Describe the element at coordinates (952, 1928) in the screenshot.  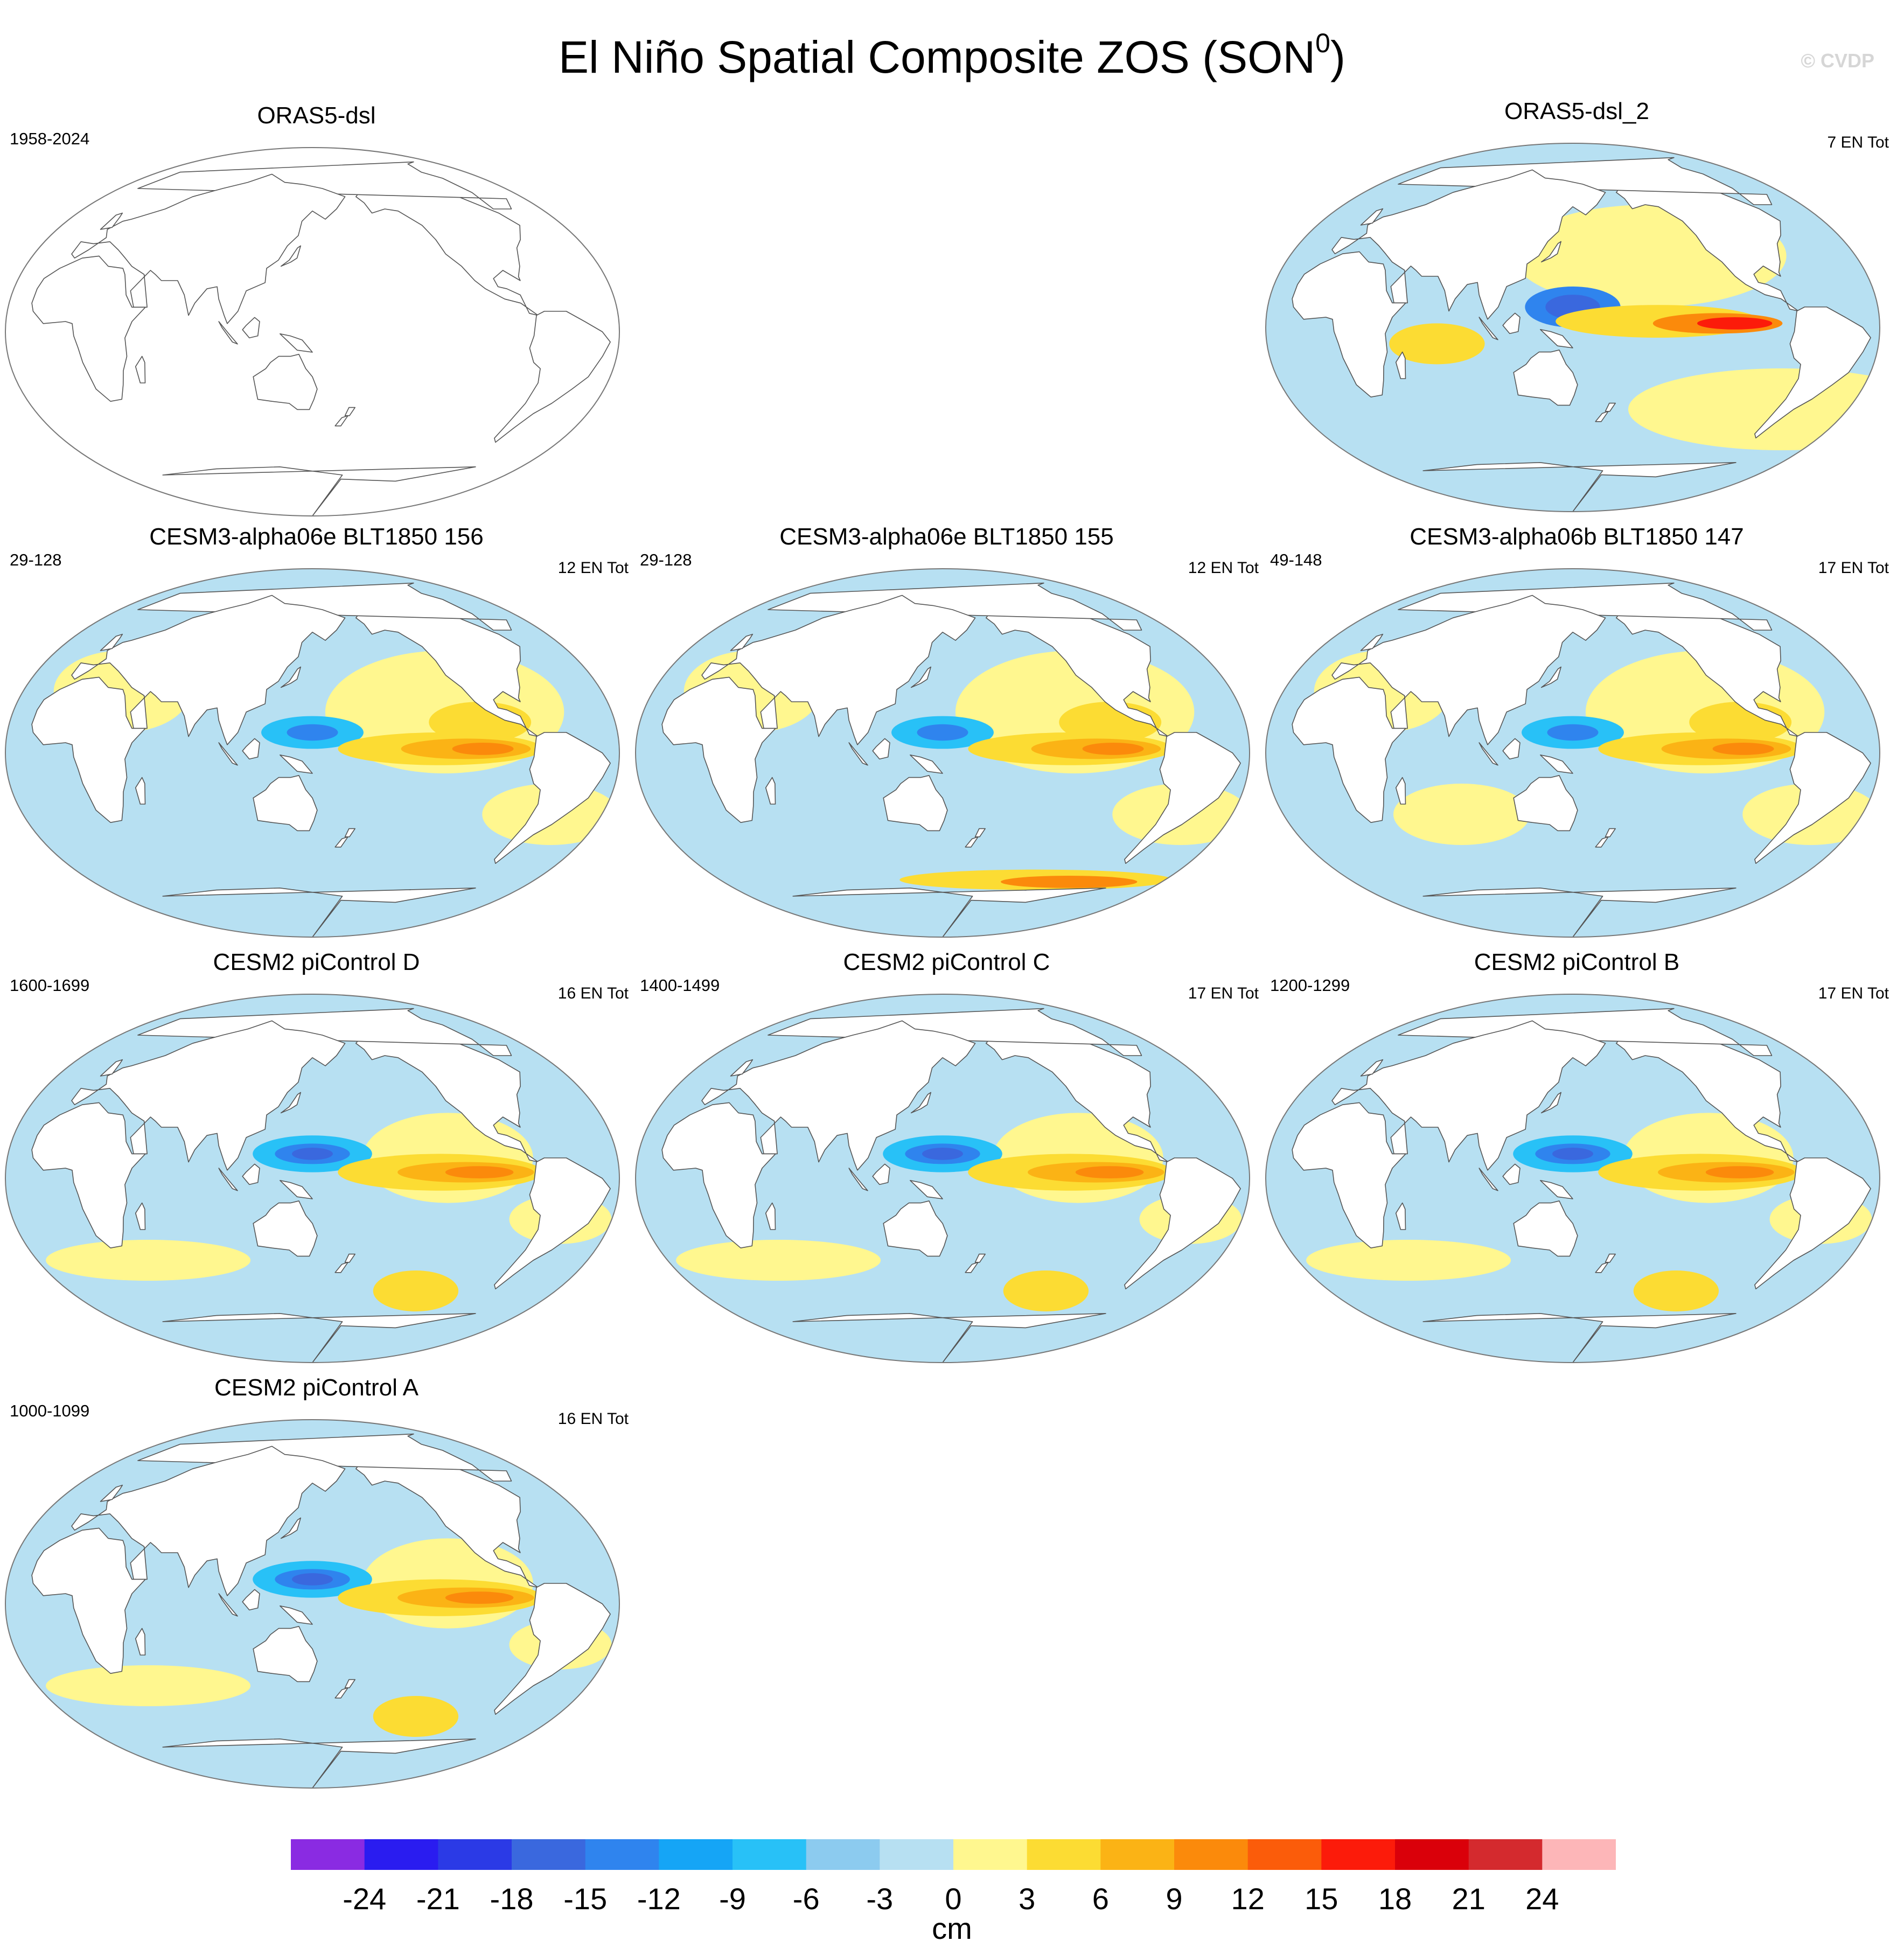
I see `colorbar-unit: cm` at that location.